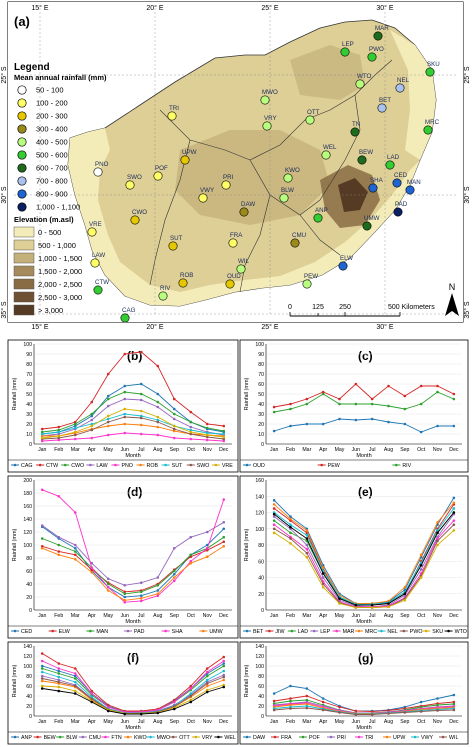 The width and height of the screenshot is (474, 747). I want to click on series-line-mar, so click(364, 564).